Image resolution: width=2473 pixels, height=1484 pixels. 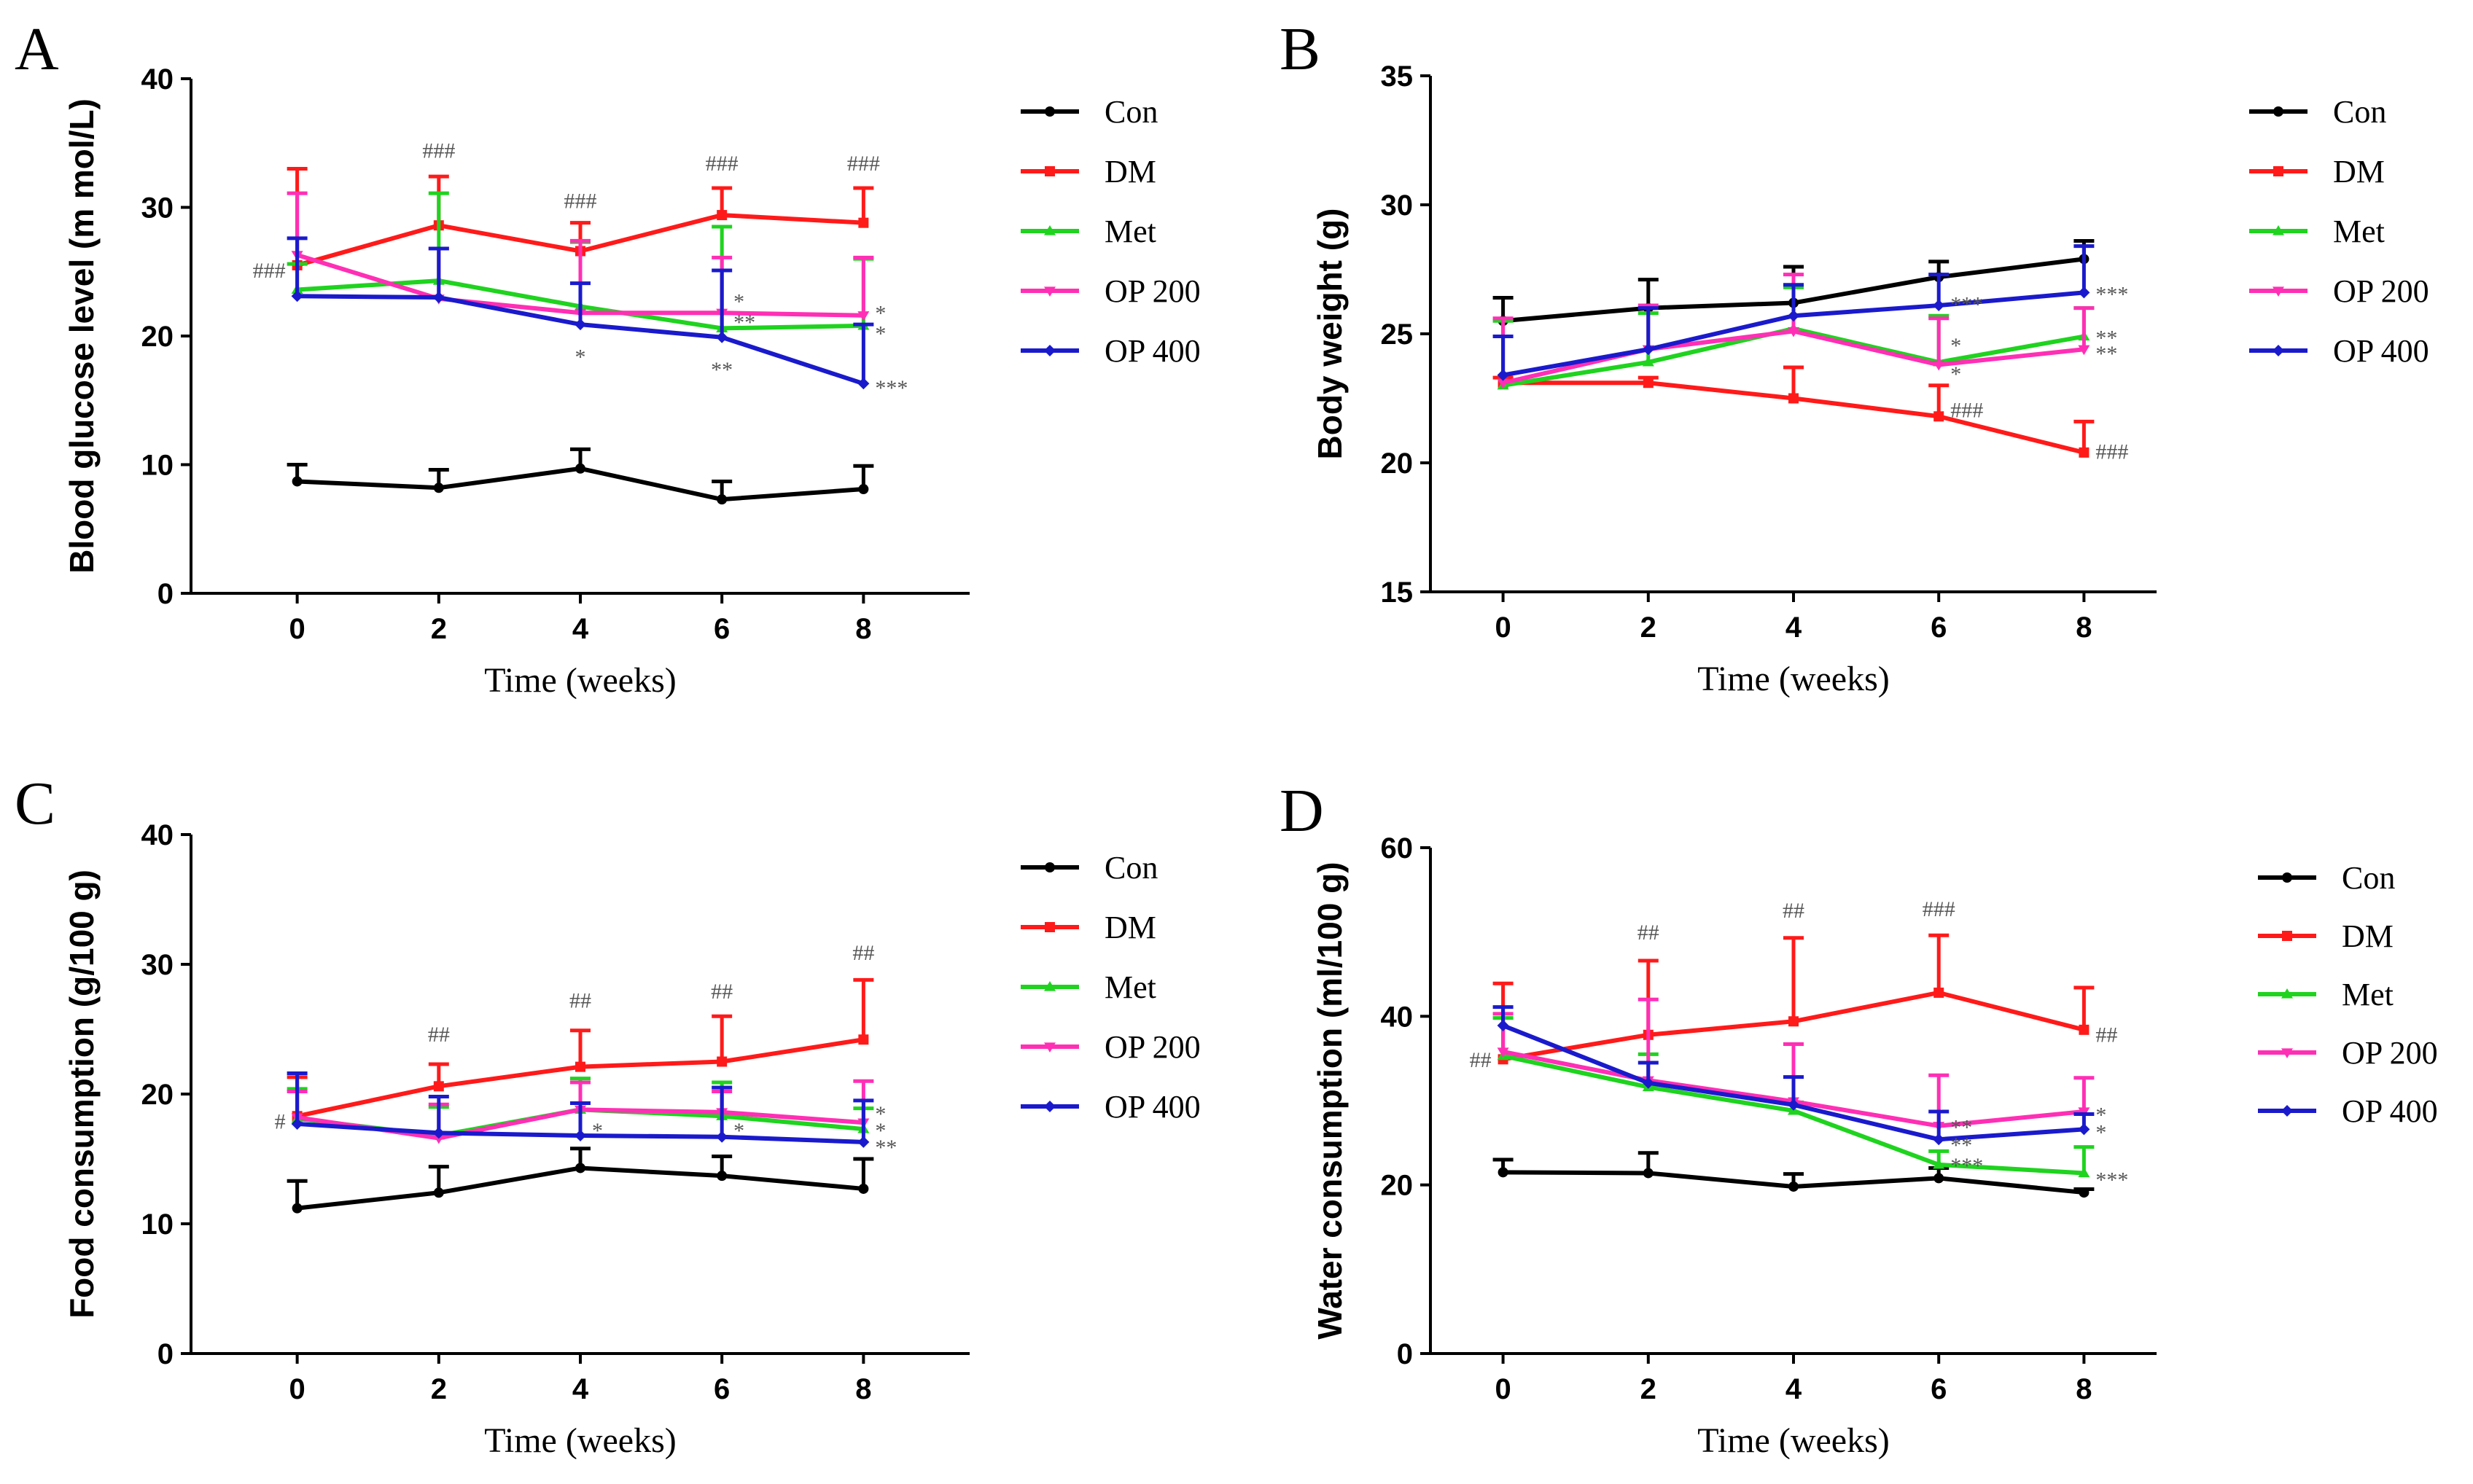 I want to click on y-tick-label: 15, so click(x=1397, y=593).